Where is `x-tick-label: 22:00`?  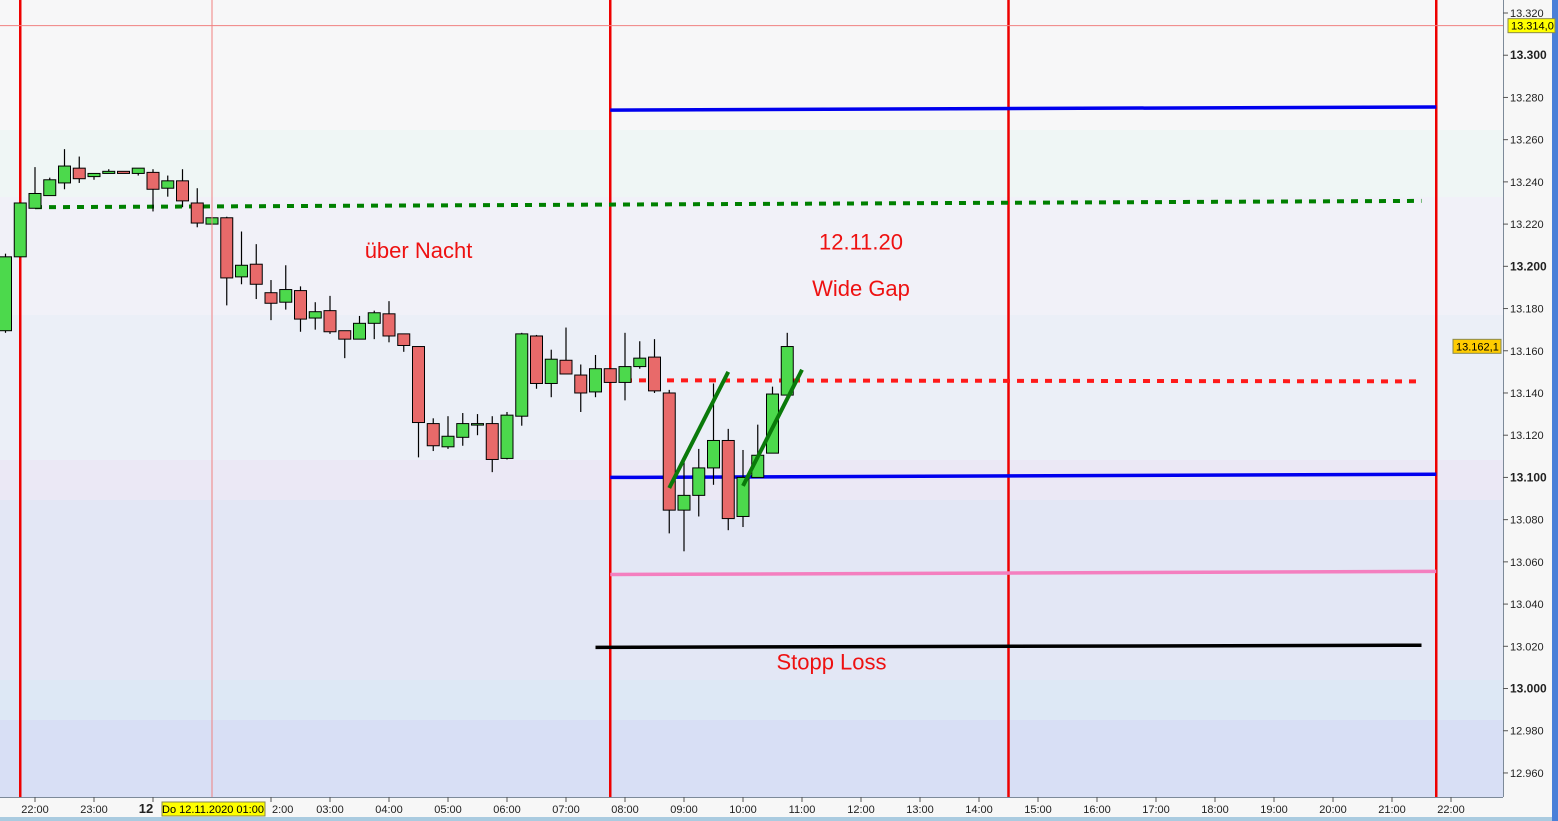 x-tick-label: 22:00 is located at coordinates (1451, 810).